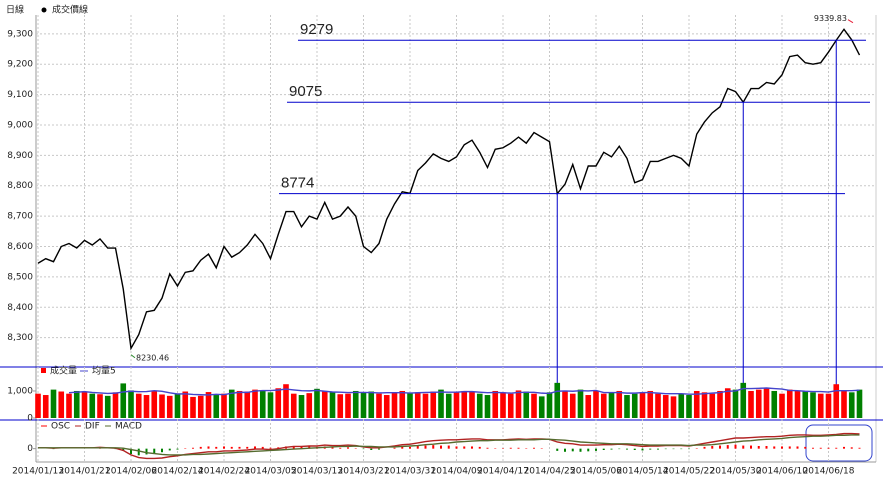 The height and width of the screenshot is (492, 883). I want to click on legend-label: 成交量, so click(63, 371).